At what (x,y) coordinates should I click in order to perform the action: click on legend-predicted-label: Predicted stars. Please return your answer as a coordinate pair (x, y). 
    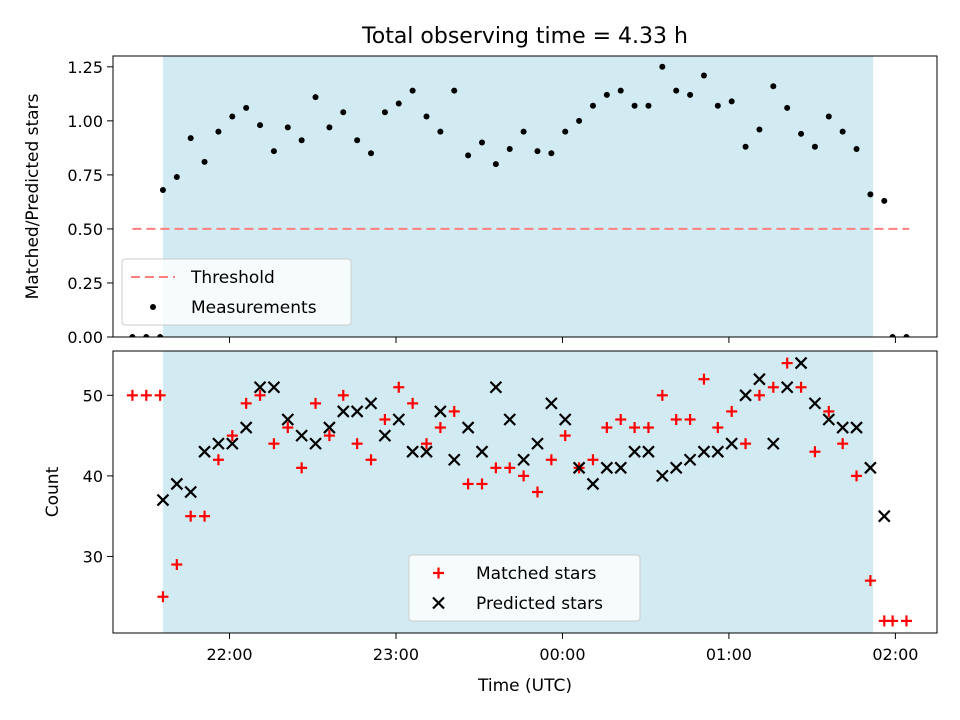
    Looking at the image, I should click on (539, 604).